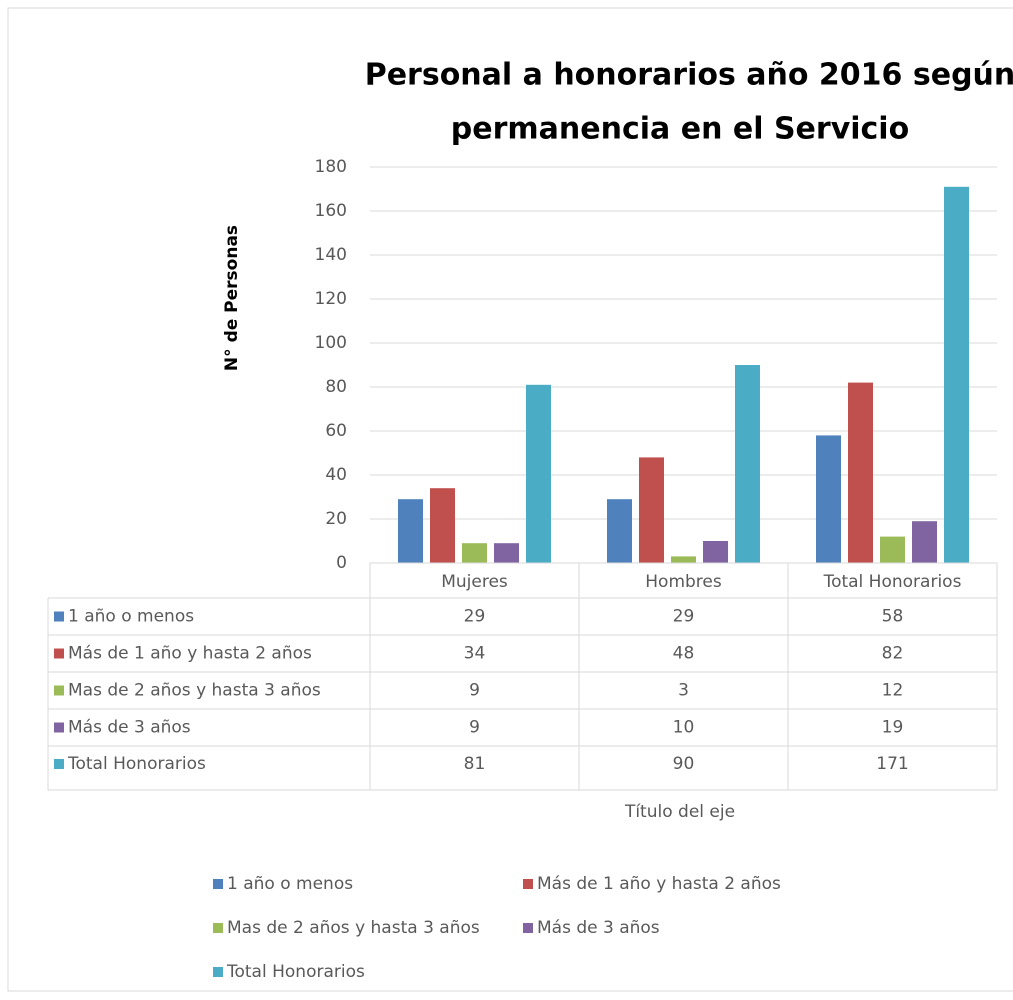  I want to click on y-tick-label: 180, so click(331, 167).